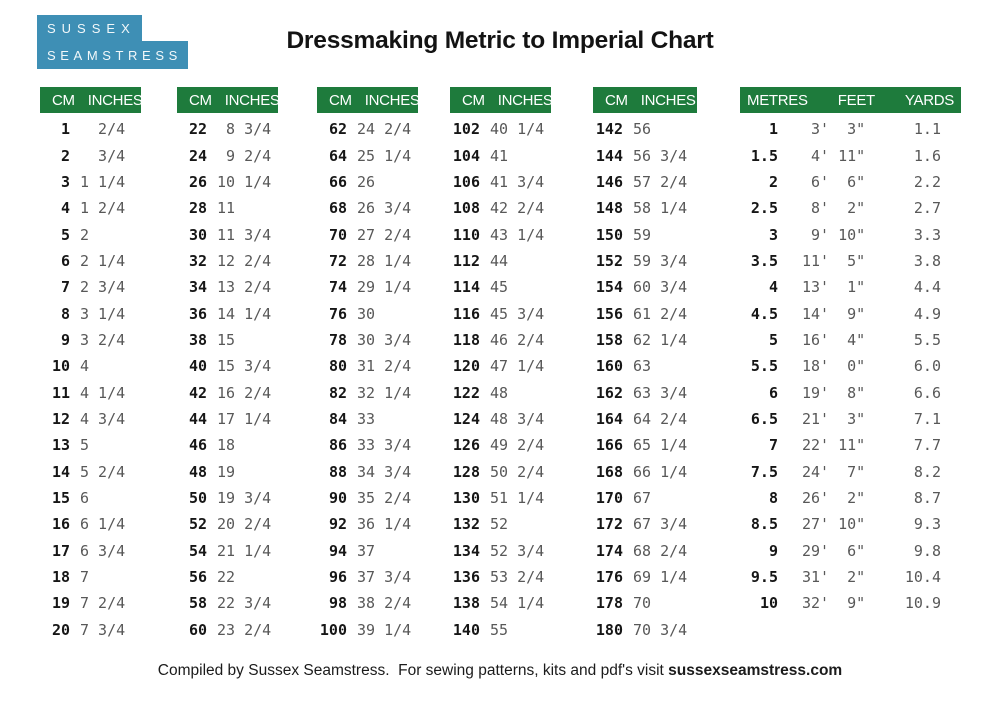 This screenshot has height=707, width=1000. I want to click on inches-value: 15, so click(226, 339).